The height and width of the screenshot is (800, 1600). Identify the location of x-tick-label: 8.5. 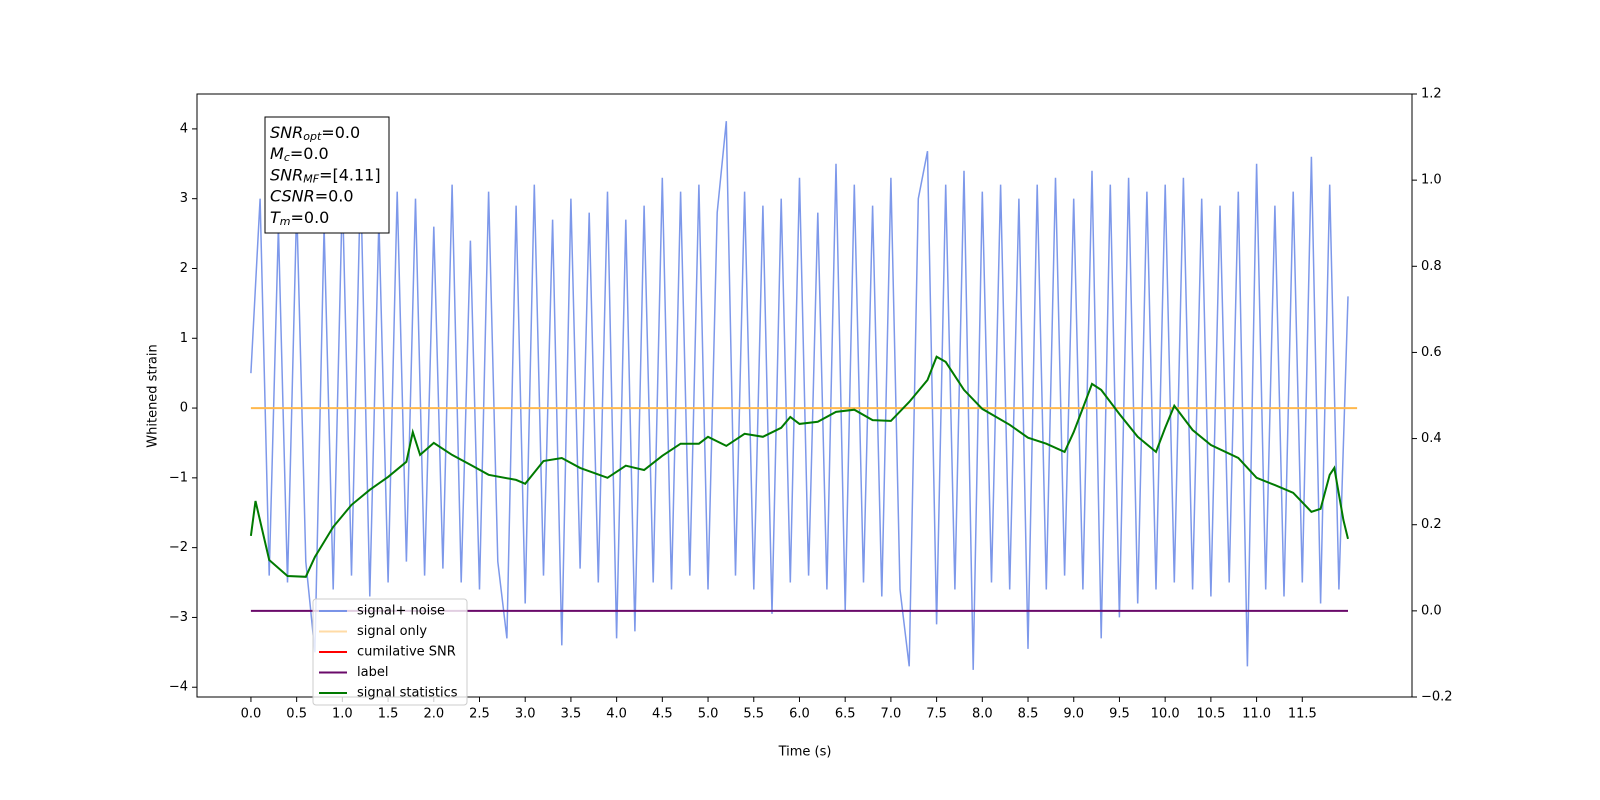
(1028, 714).